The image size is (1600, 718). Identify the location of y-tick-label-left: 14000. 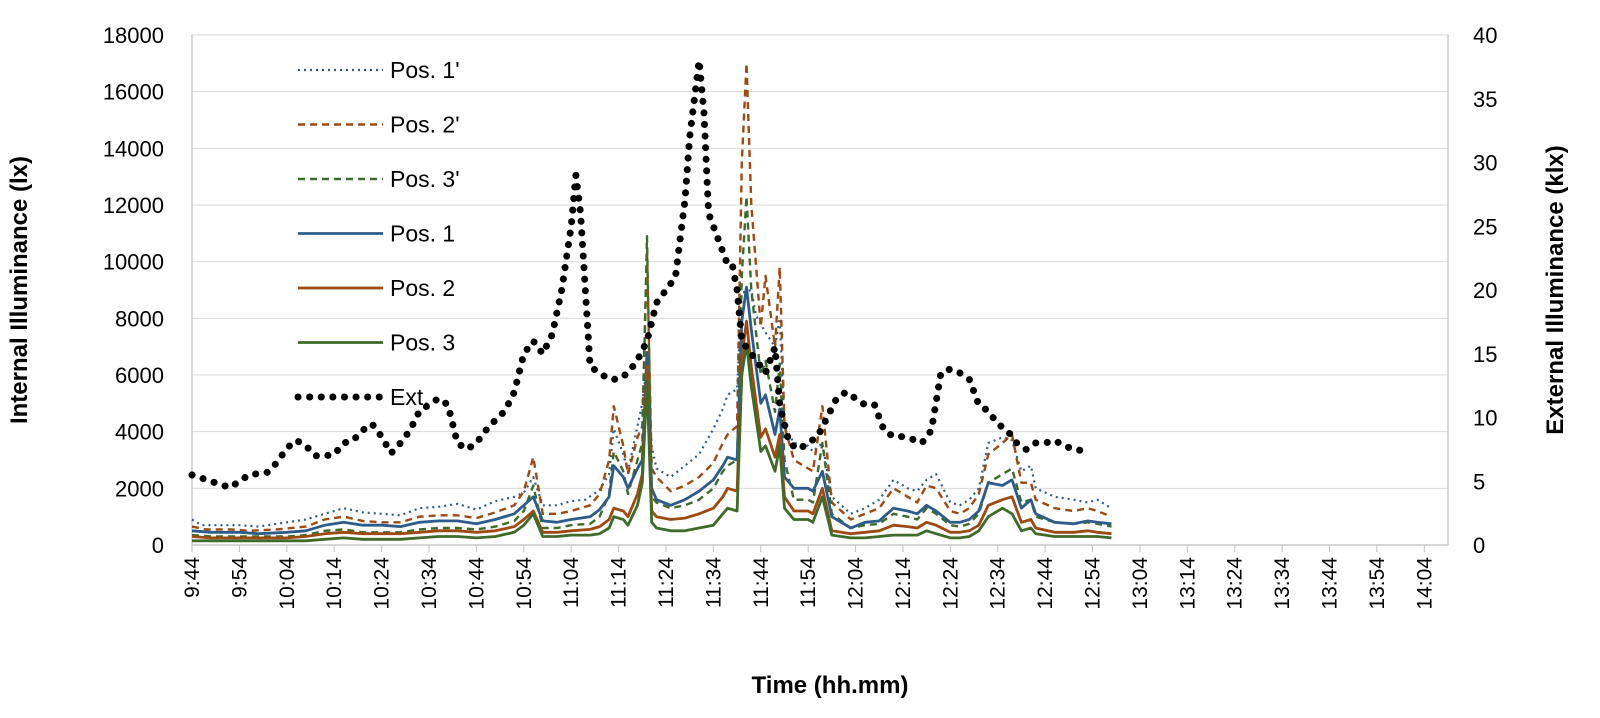
(133, 148).